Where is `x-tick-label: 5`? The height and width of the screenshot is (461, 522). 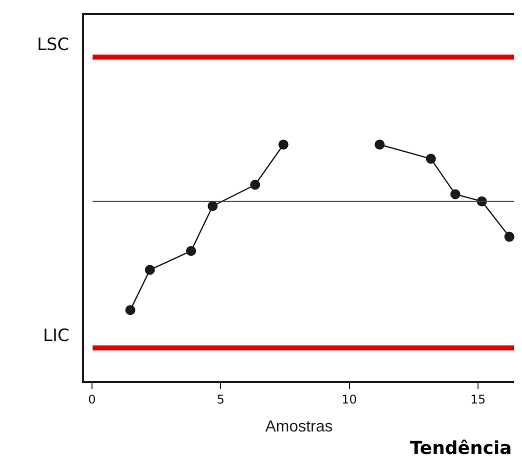 x-tick-label: 5 is located at coordinates (220, 399).